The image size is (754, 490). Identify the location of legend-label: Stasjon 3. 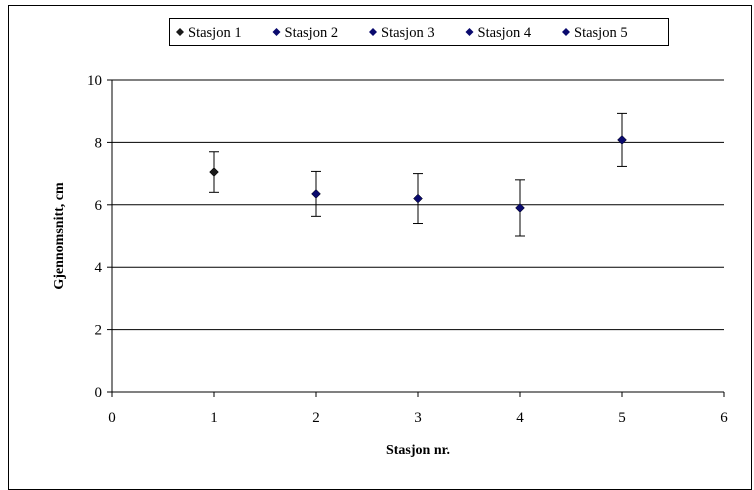
(408, 33).